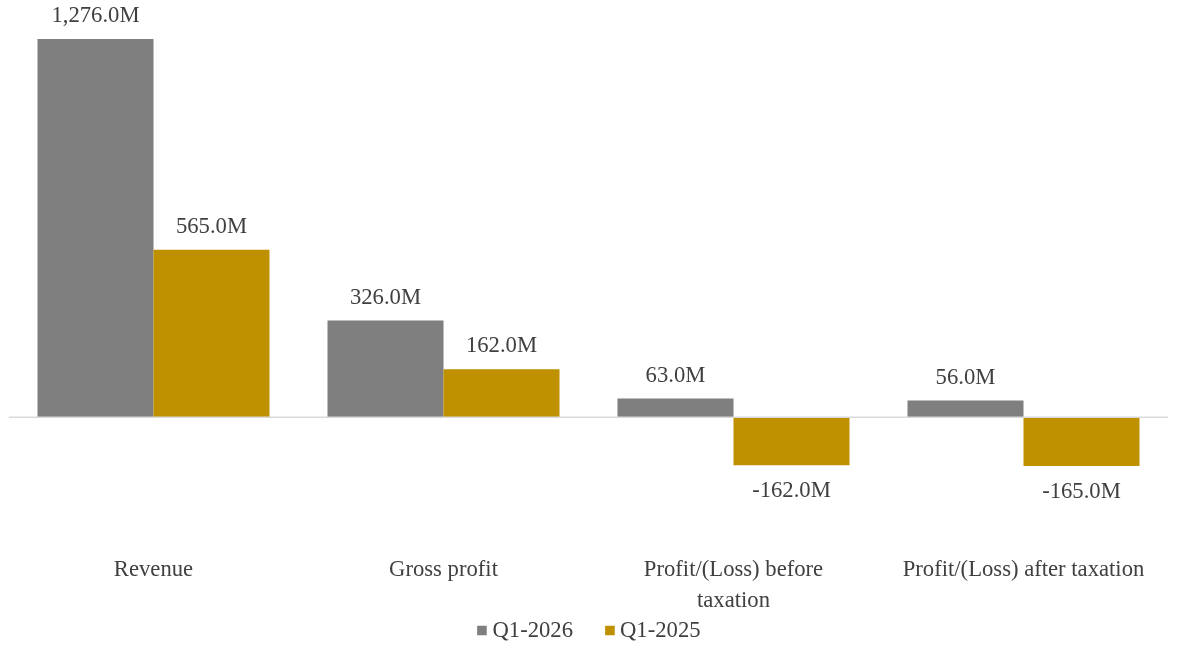 The width and height of the screenshot is (1177, 655). What do you see at coordinates (660, 630) in the screenshot?
I see `legend-label: Q1-2025` at bounding box center [660, 630].